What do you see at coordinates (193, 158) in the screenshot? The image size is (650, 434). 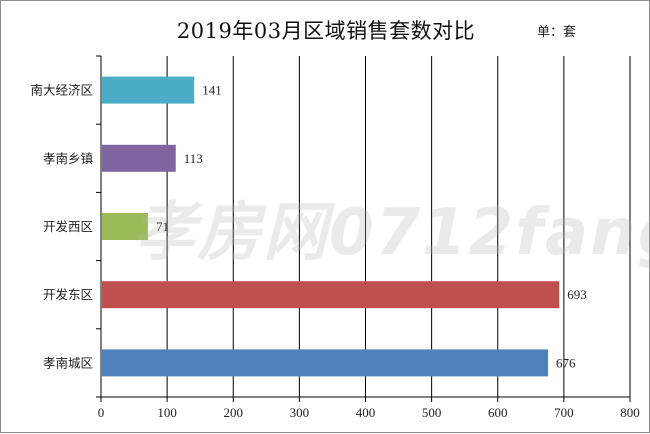 I see `data-label: 113` at bounding box center [193, 158].